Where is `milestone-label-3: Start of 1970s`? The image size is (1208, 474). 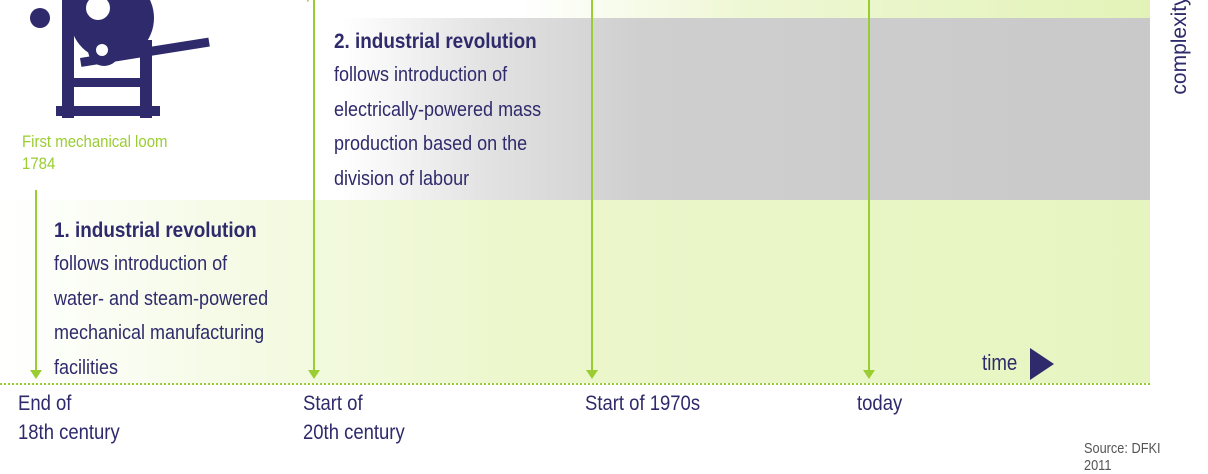 milestone-label-3: Start of 1970s is located at coordinates (642, 403).